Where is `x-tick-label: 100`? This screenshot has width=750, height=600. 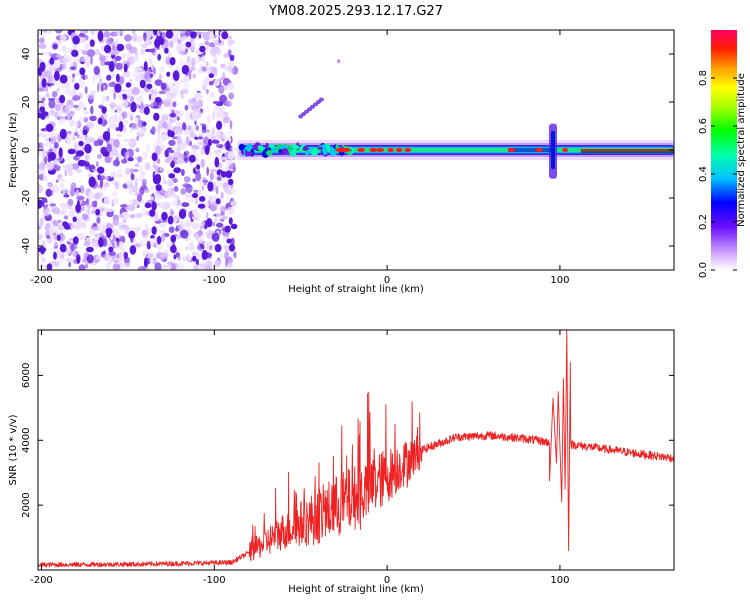 x-tick-label: 100 is located at coordinates (559, 580).